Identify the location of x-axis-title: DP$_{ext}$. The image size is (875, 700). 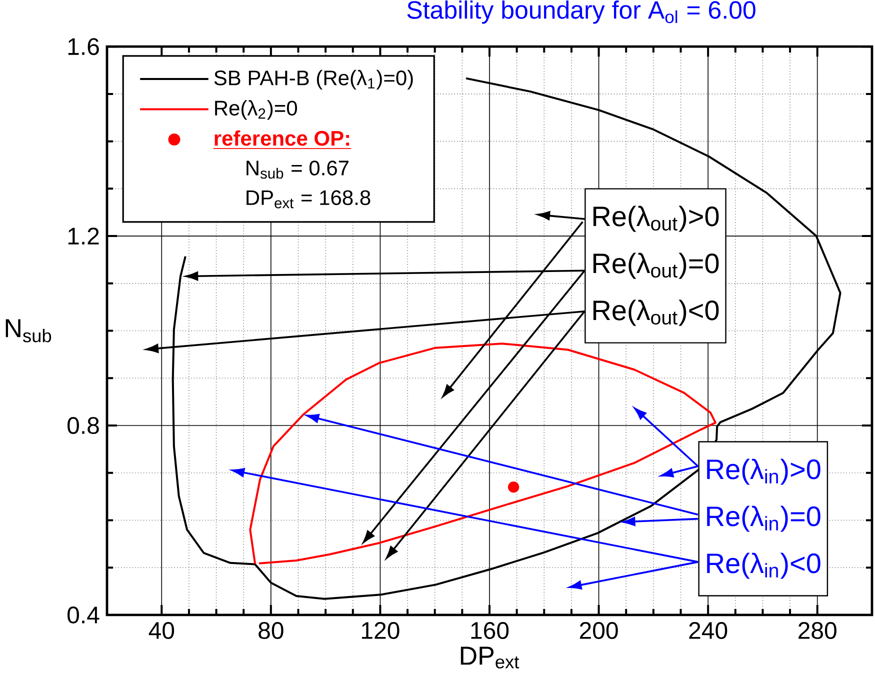
(490, 657).